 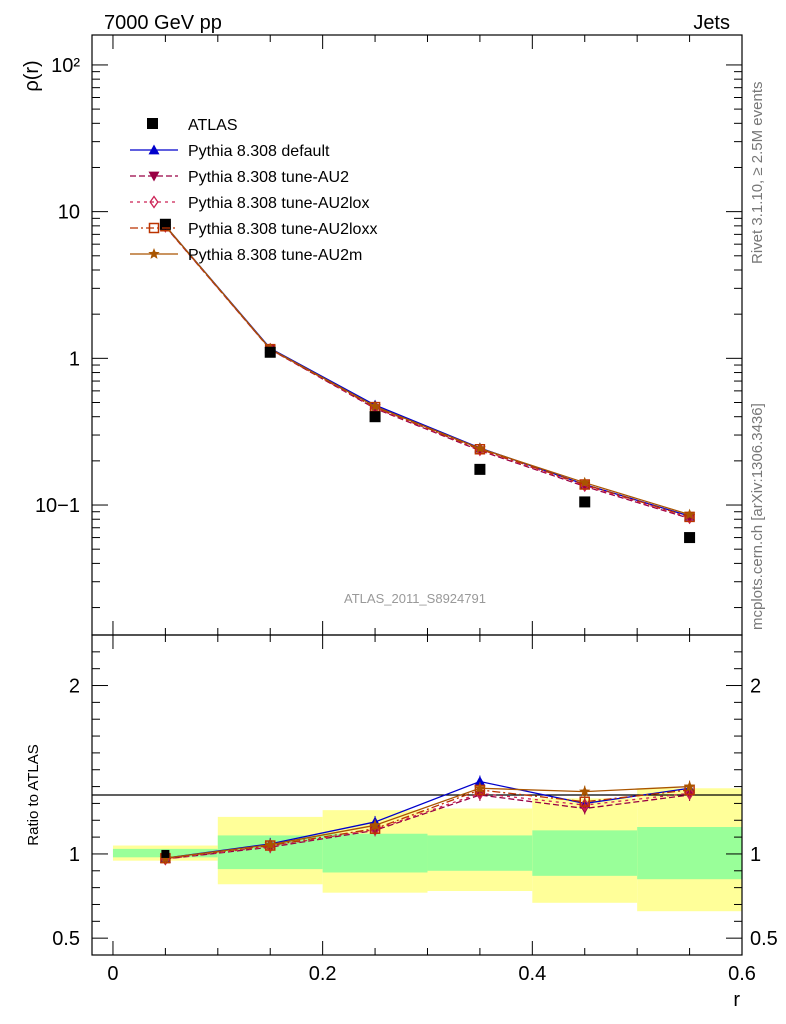 I want to click on legend-marker-atlas, so click(x=152, y=123).